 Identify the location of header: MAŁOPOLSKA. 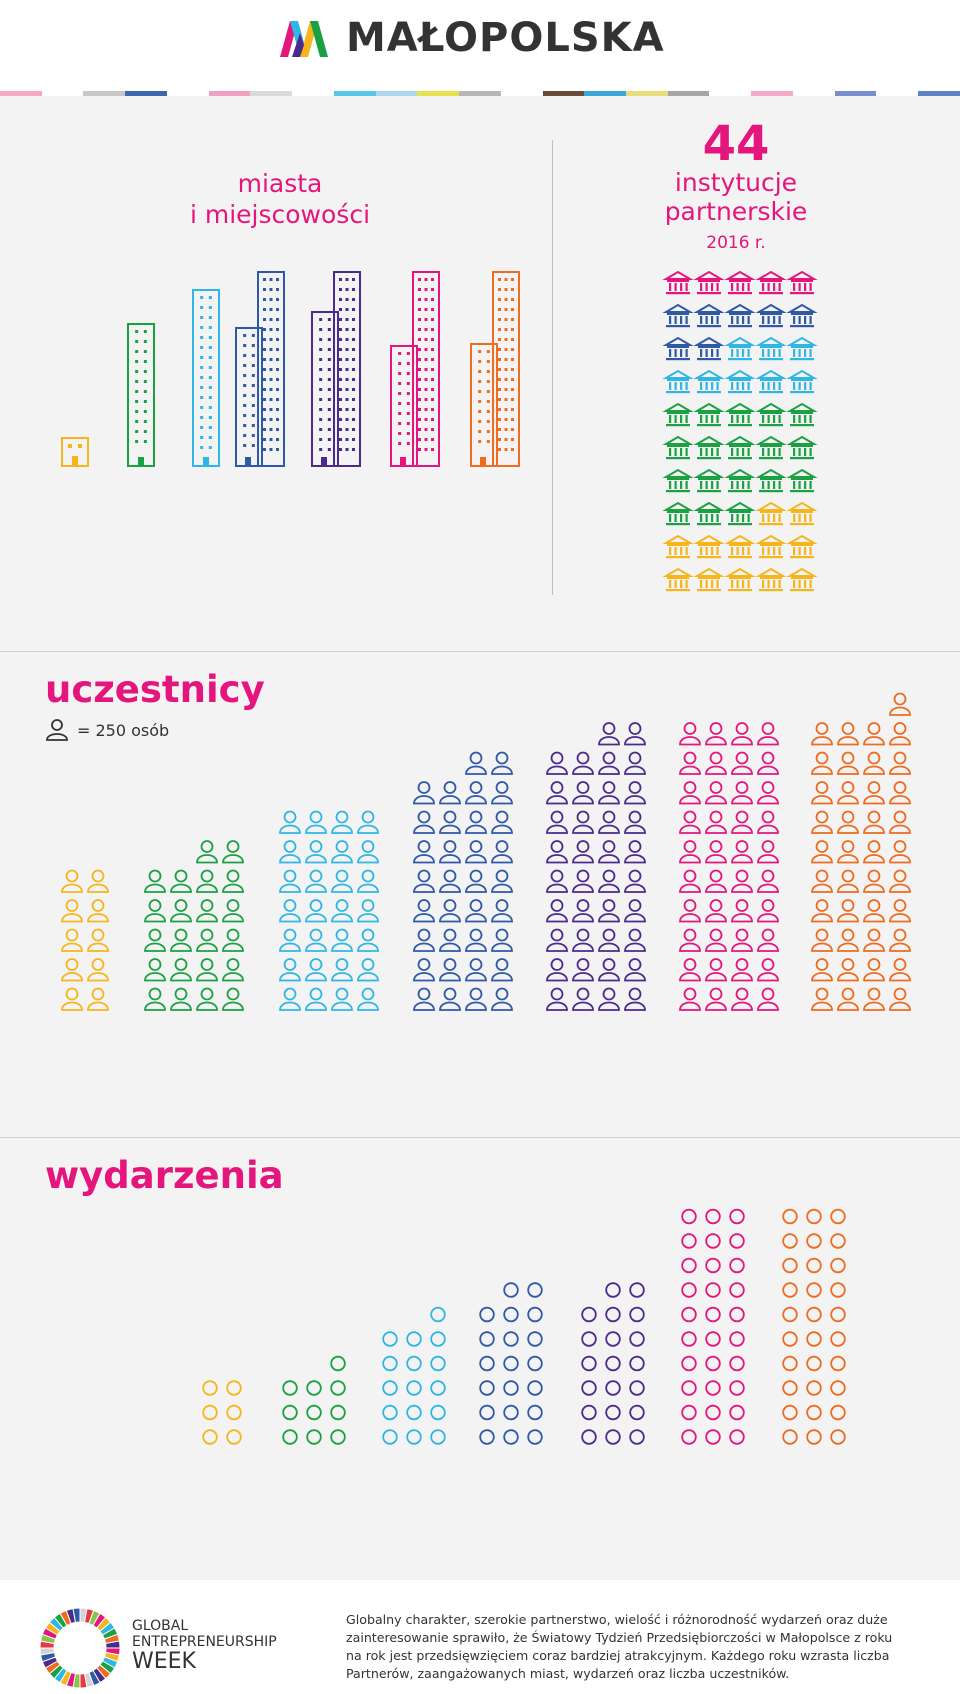
(480, 46).